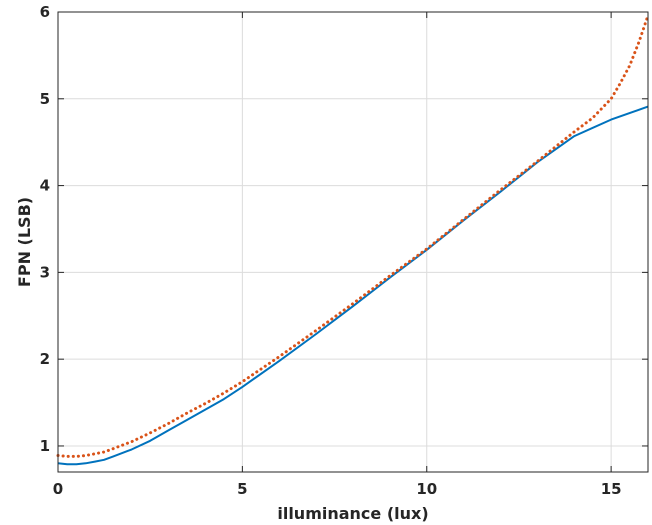  What do you see at coordinates (45, 12) in the screenshot?
I see `y-tick-label: 6` at bounding box center [45, 12].